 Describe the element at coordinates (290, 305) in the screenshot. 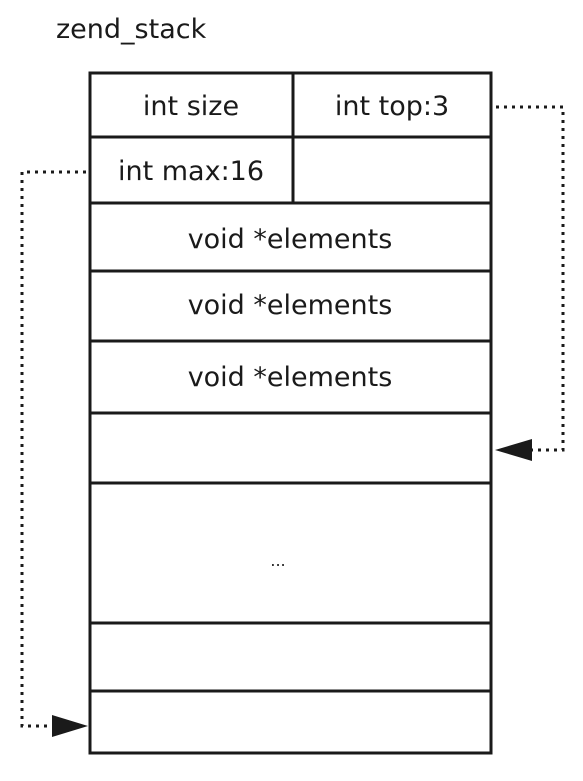

I see `element-slot-2-label: void *elements` at that location.